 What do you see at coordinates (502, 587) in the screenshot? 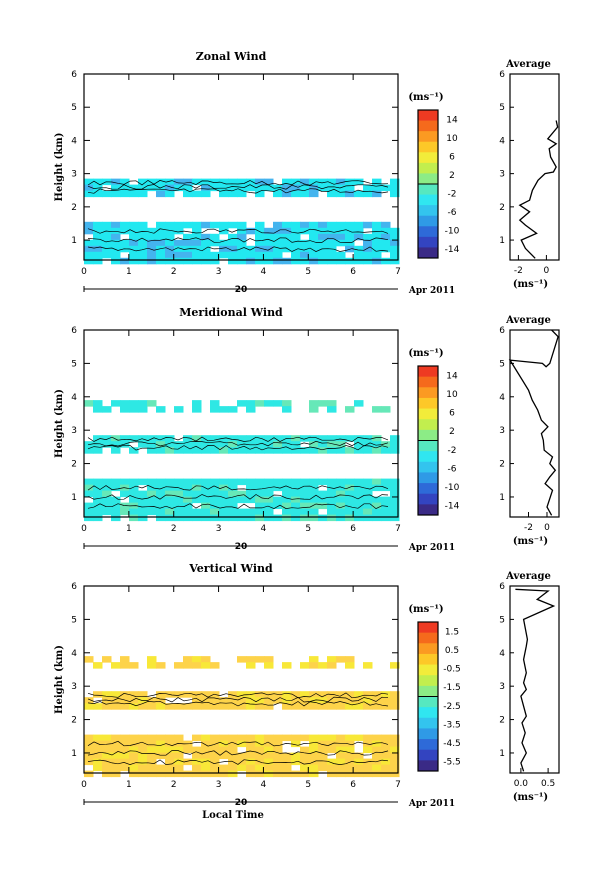
I see `average-y-tick-label: 6` at bounding box center [502, 587].